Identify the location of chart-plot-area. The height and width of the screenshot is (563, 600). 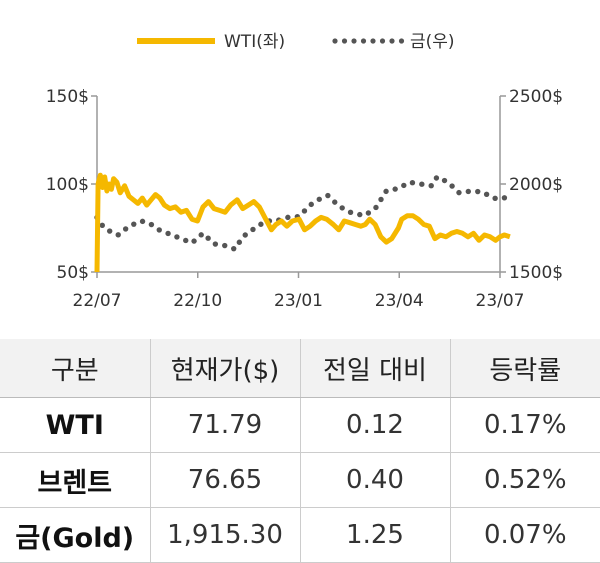
(302, 222).